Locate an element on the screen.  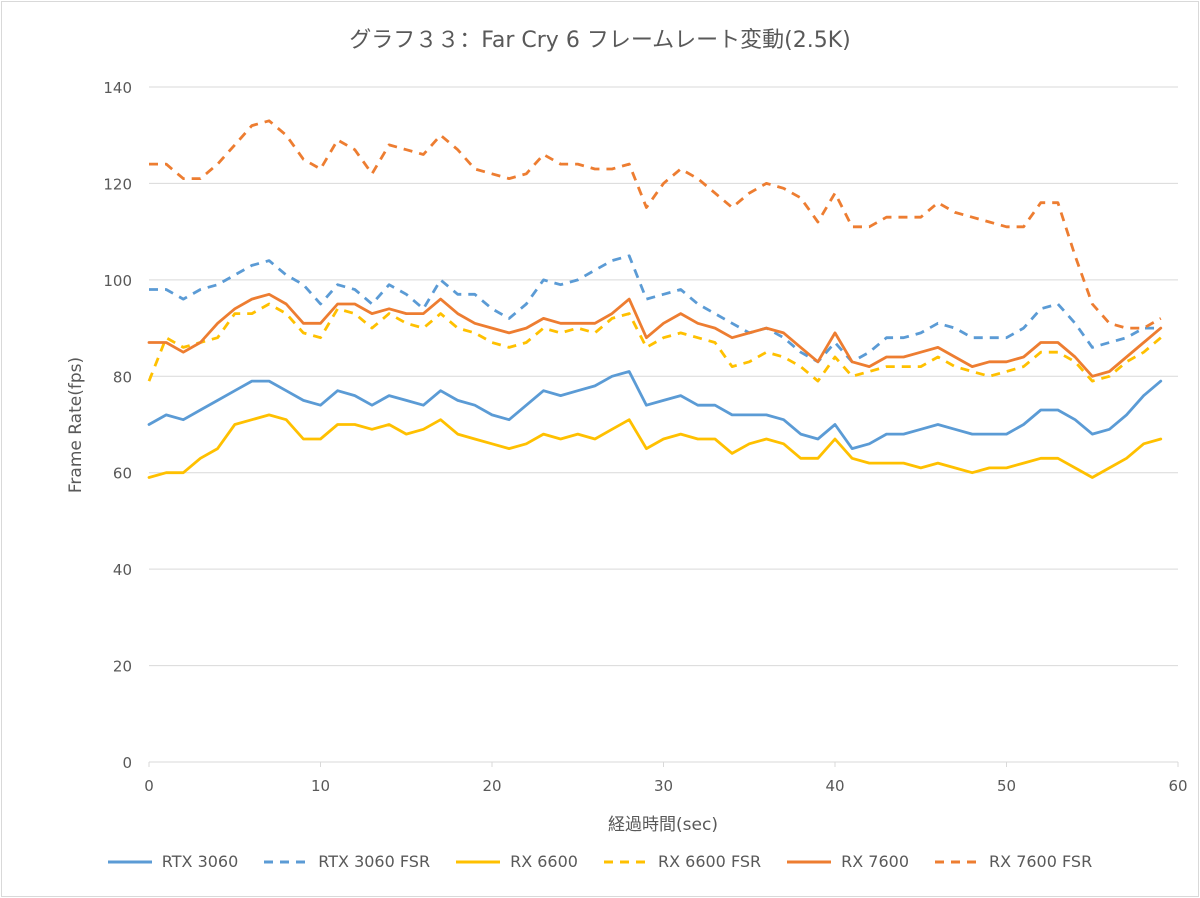
y-tick-label: 60 is located at coordinates (122, 474).